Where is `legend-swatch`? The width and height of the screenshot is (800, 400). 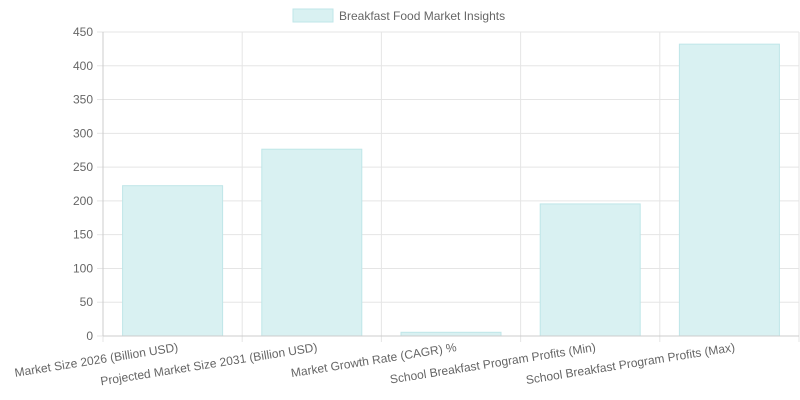 legend-swatch is located at coordinates (313, 15).